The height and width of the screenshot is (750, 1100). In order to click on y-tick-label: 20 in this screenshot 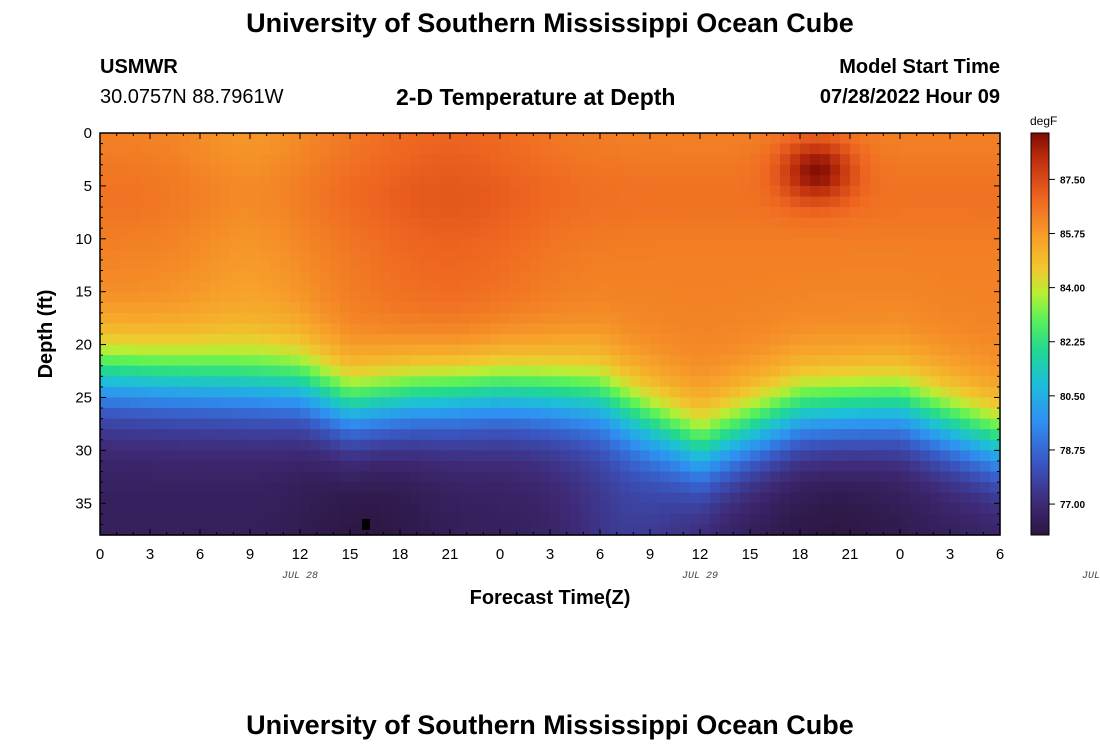, I will do `click(83, 345)`.